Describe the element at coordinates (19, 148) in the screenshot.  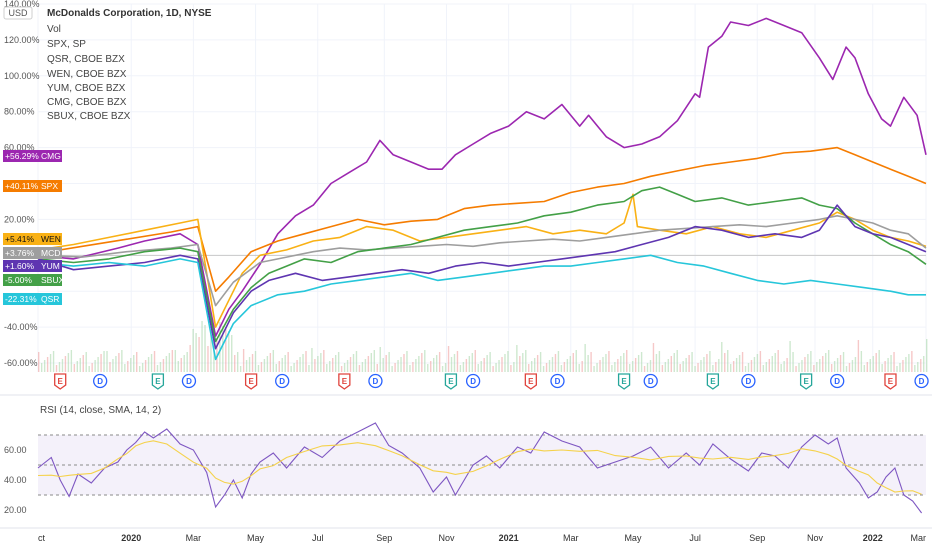
I see `y-tick-label: 60.00%` at that location.